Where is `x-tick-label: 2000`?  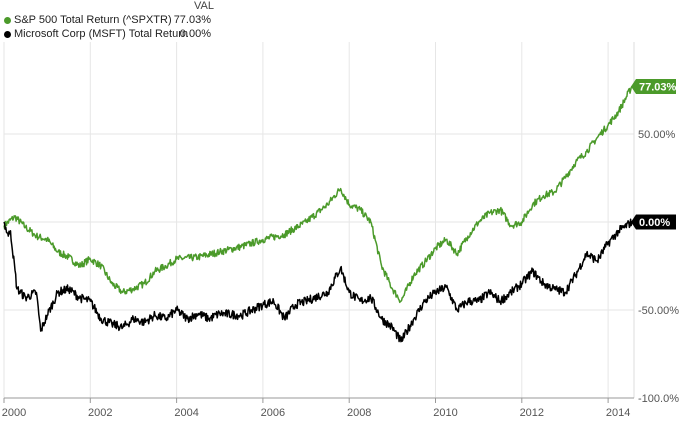 x-tick-label: 2000 is located at coordinates (14, 413).